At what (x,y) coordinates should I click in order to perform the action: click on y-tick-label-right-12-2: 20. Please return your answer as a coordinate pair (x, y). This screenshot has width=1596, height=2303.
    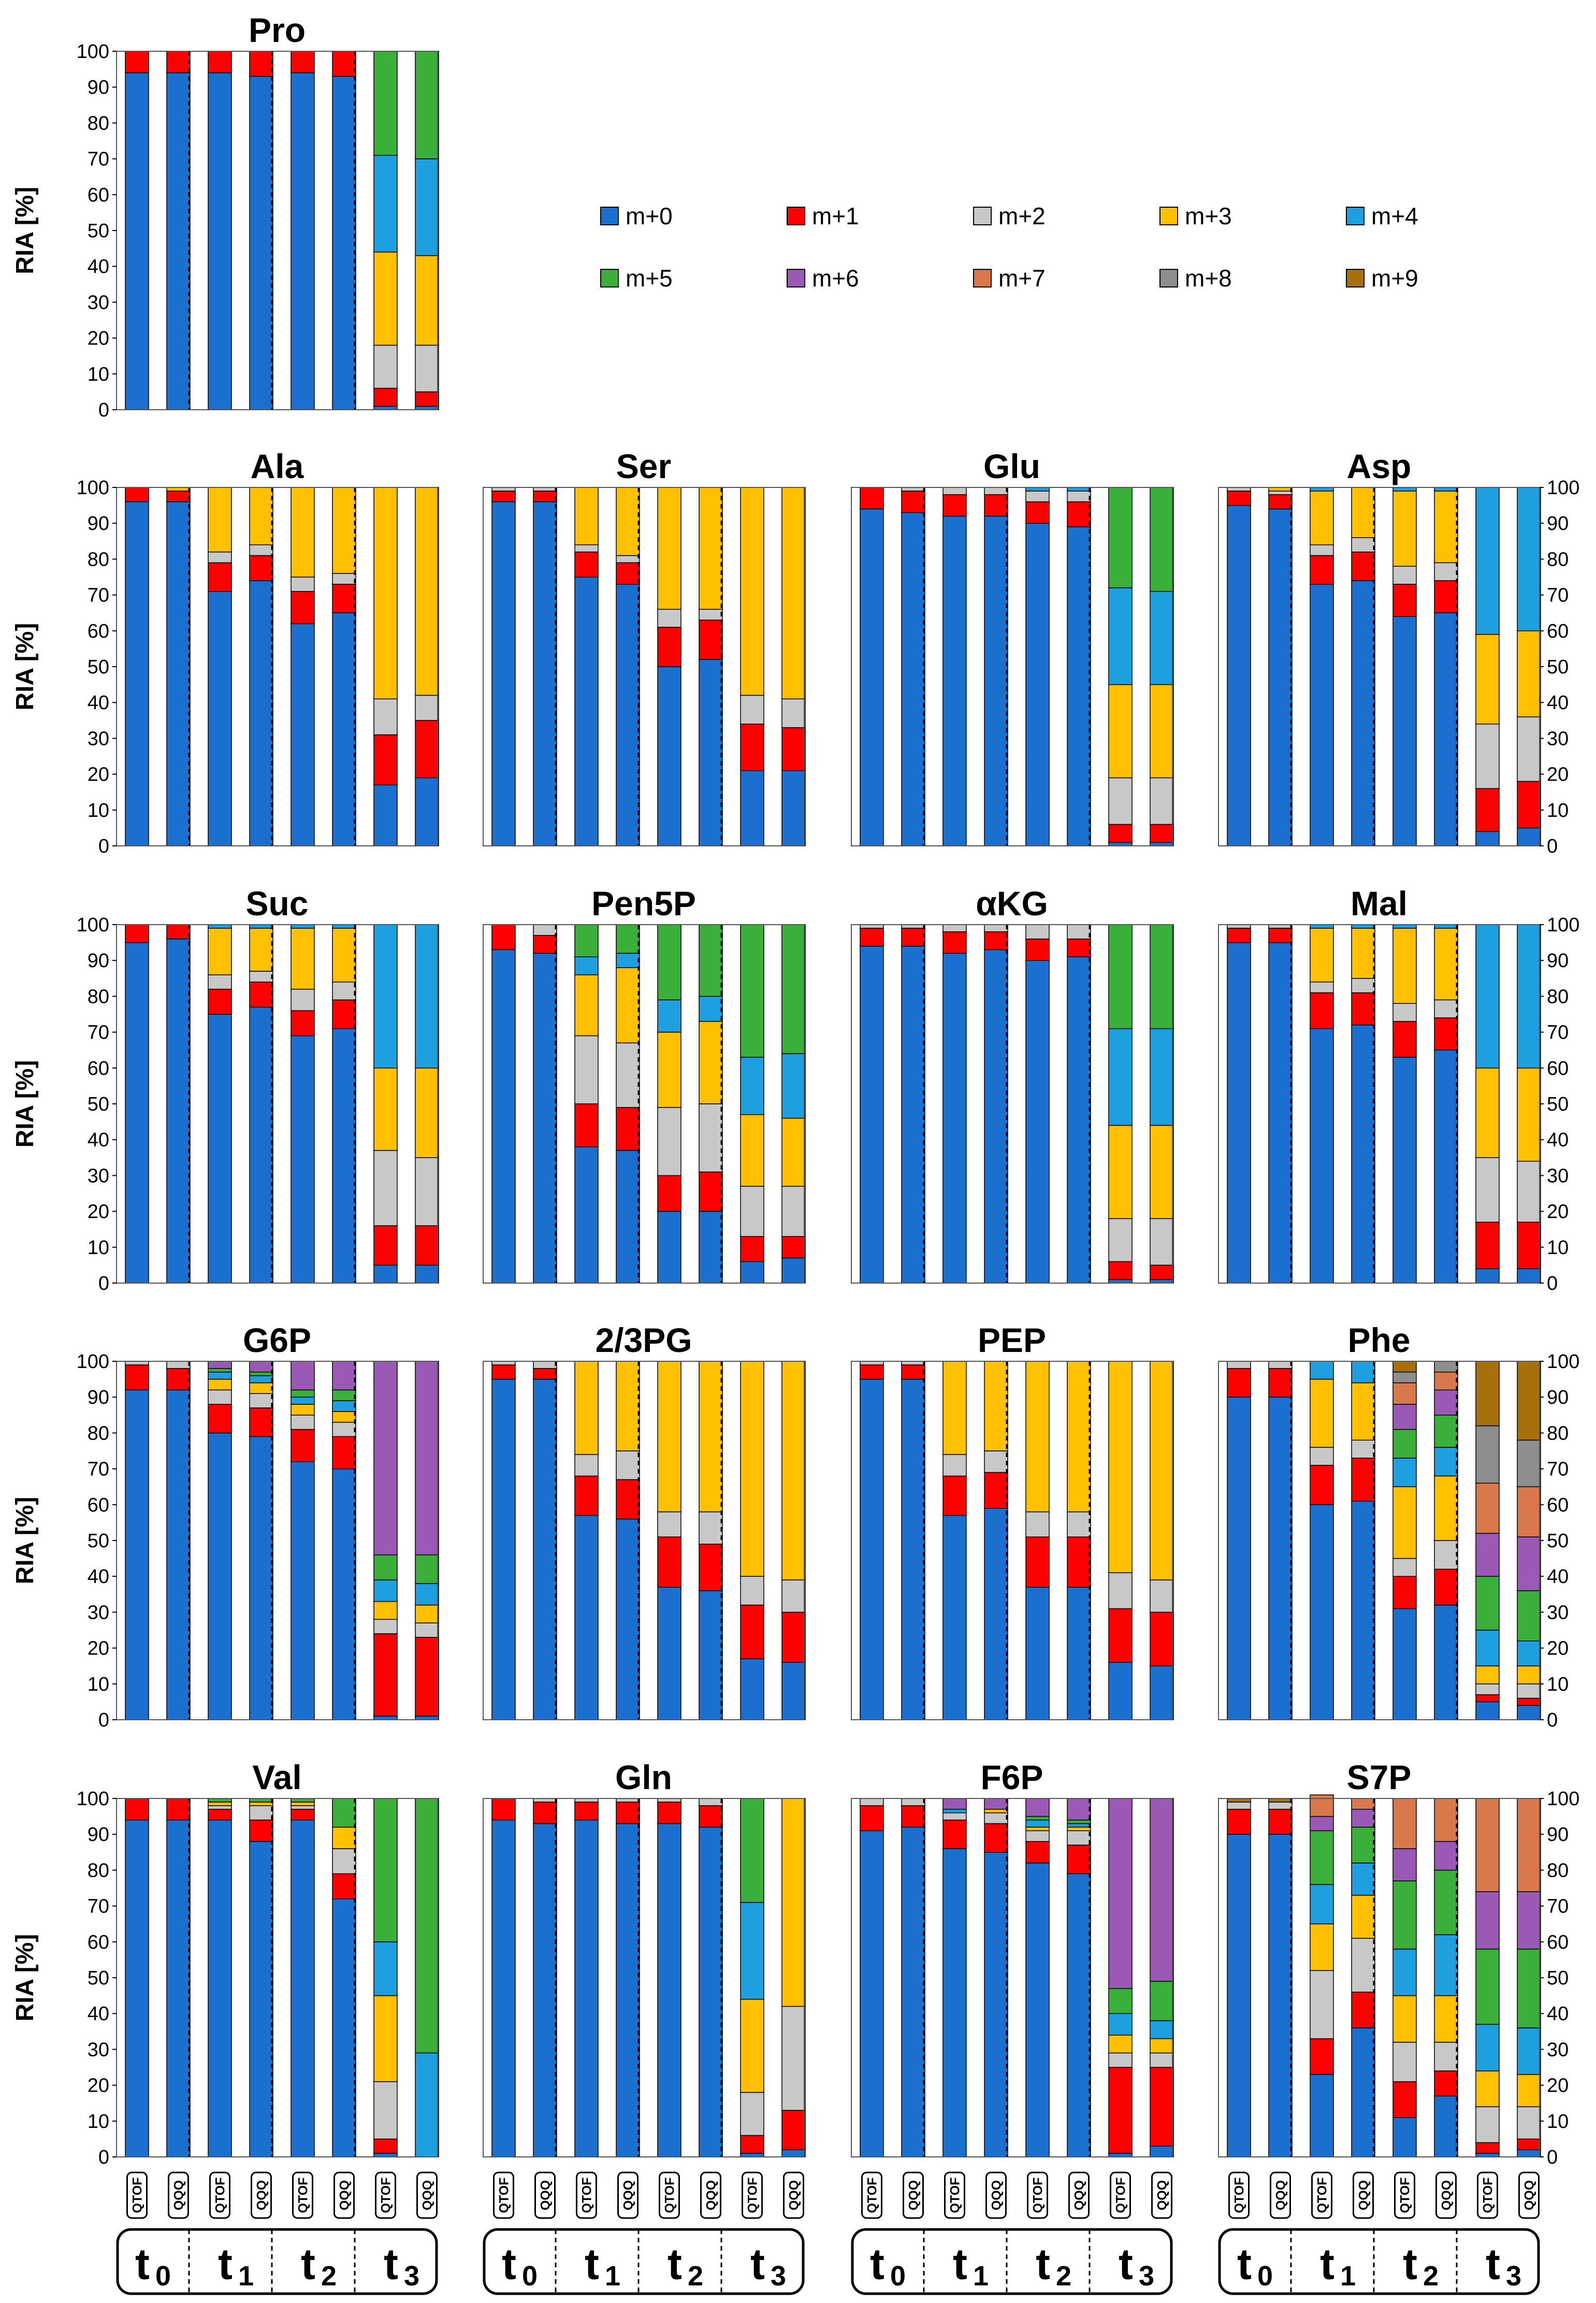
    Looking at the image, I should click on (1558, 1649).